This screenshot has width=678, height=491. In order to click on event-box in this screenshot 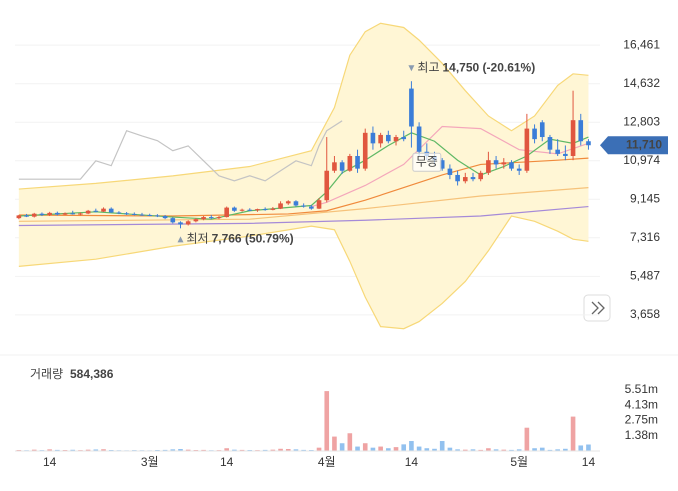, I will do `click(427, 162)`.